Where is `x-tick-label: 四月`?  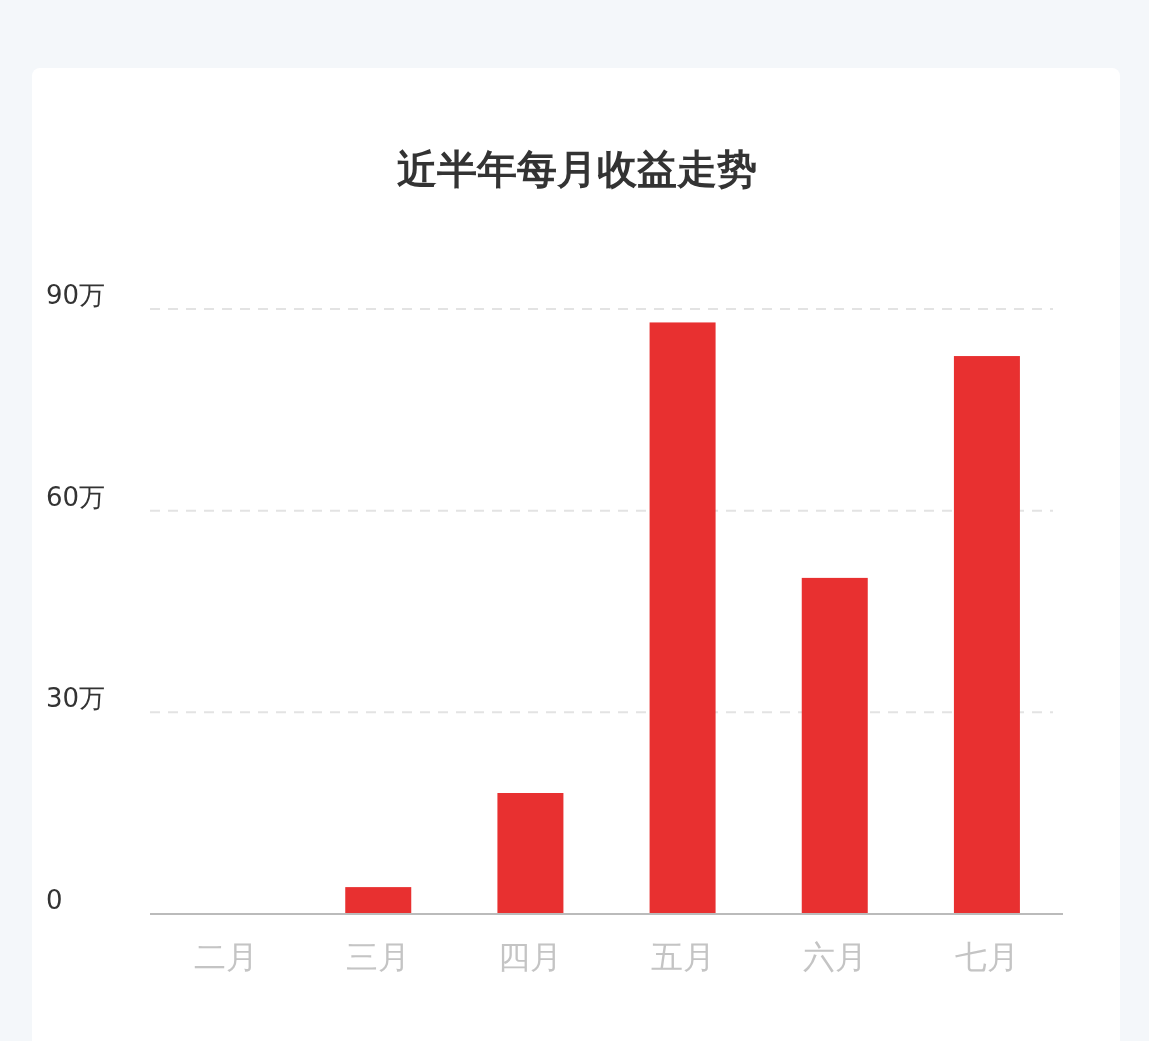
x-tick-label: 四月 is located at coordinates (530, 957).